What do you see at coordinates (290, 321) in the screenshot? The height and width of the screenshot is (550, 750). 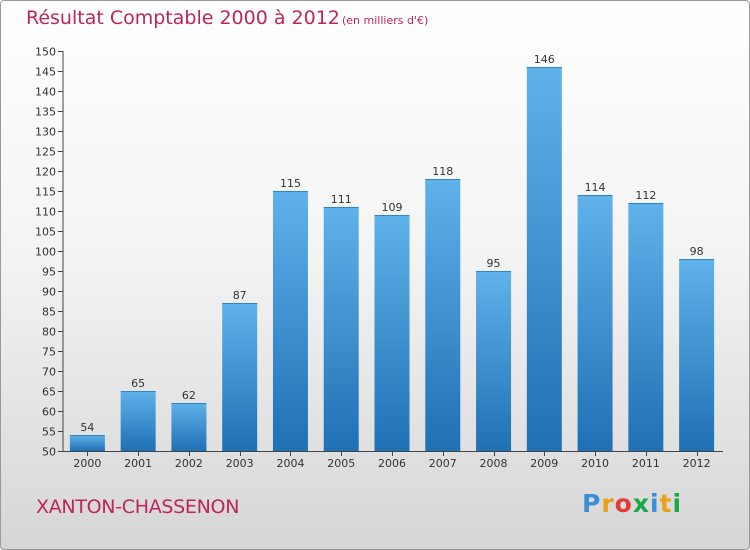 I see `bar-2004` at bounding box center [290, 321].